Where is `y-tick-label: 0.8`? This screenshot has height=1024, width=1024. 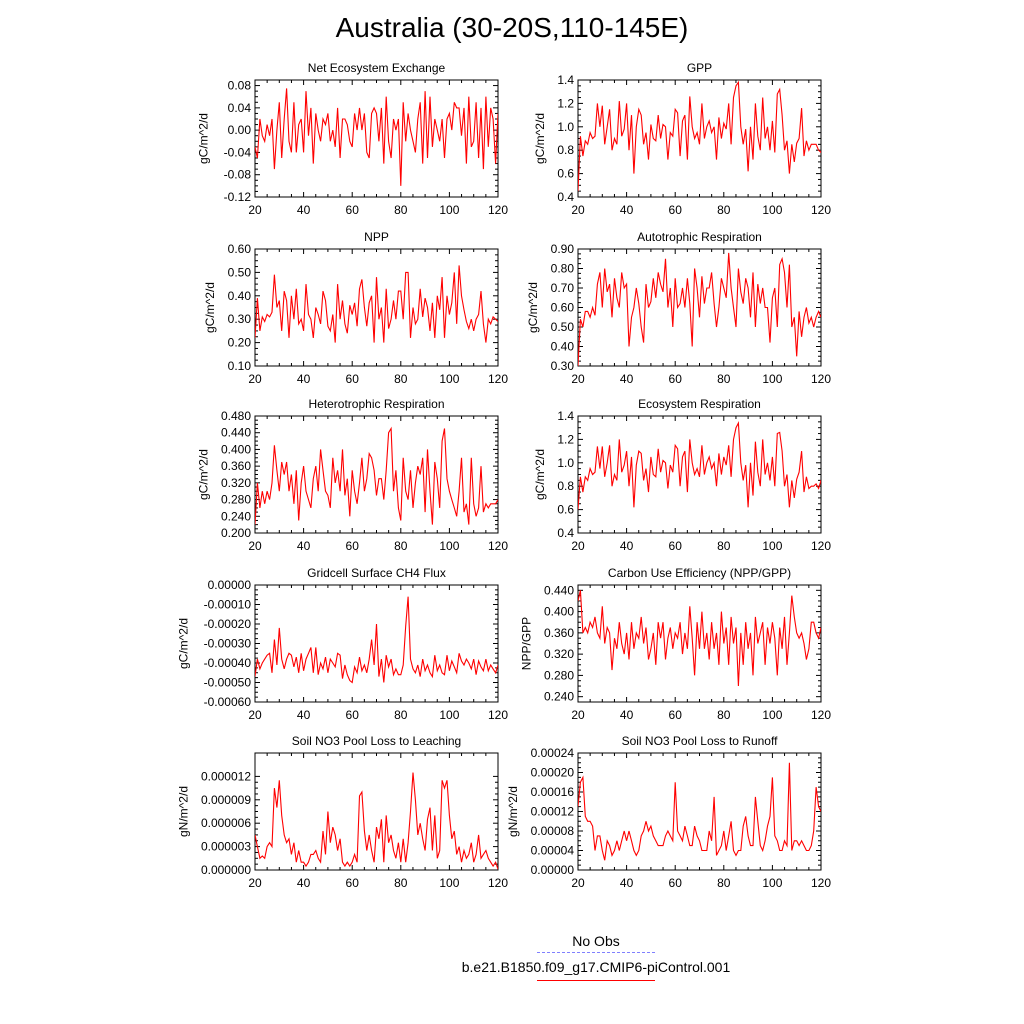
y-tick-label: 0.8 is located at coordinates (565, 486).